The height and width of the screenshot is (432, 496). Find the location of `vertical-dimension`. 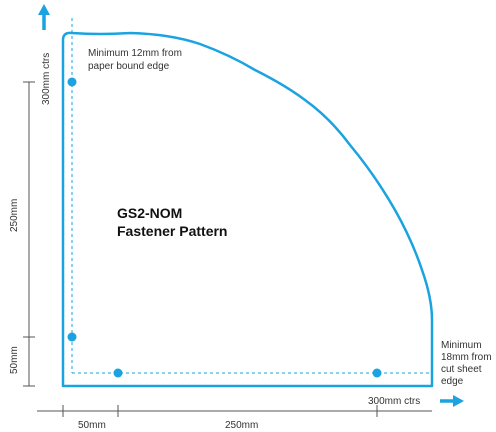

vertical-dimension is located at coordinates (29, 234).